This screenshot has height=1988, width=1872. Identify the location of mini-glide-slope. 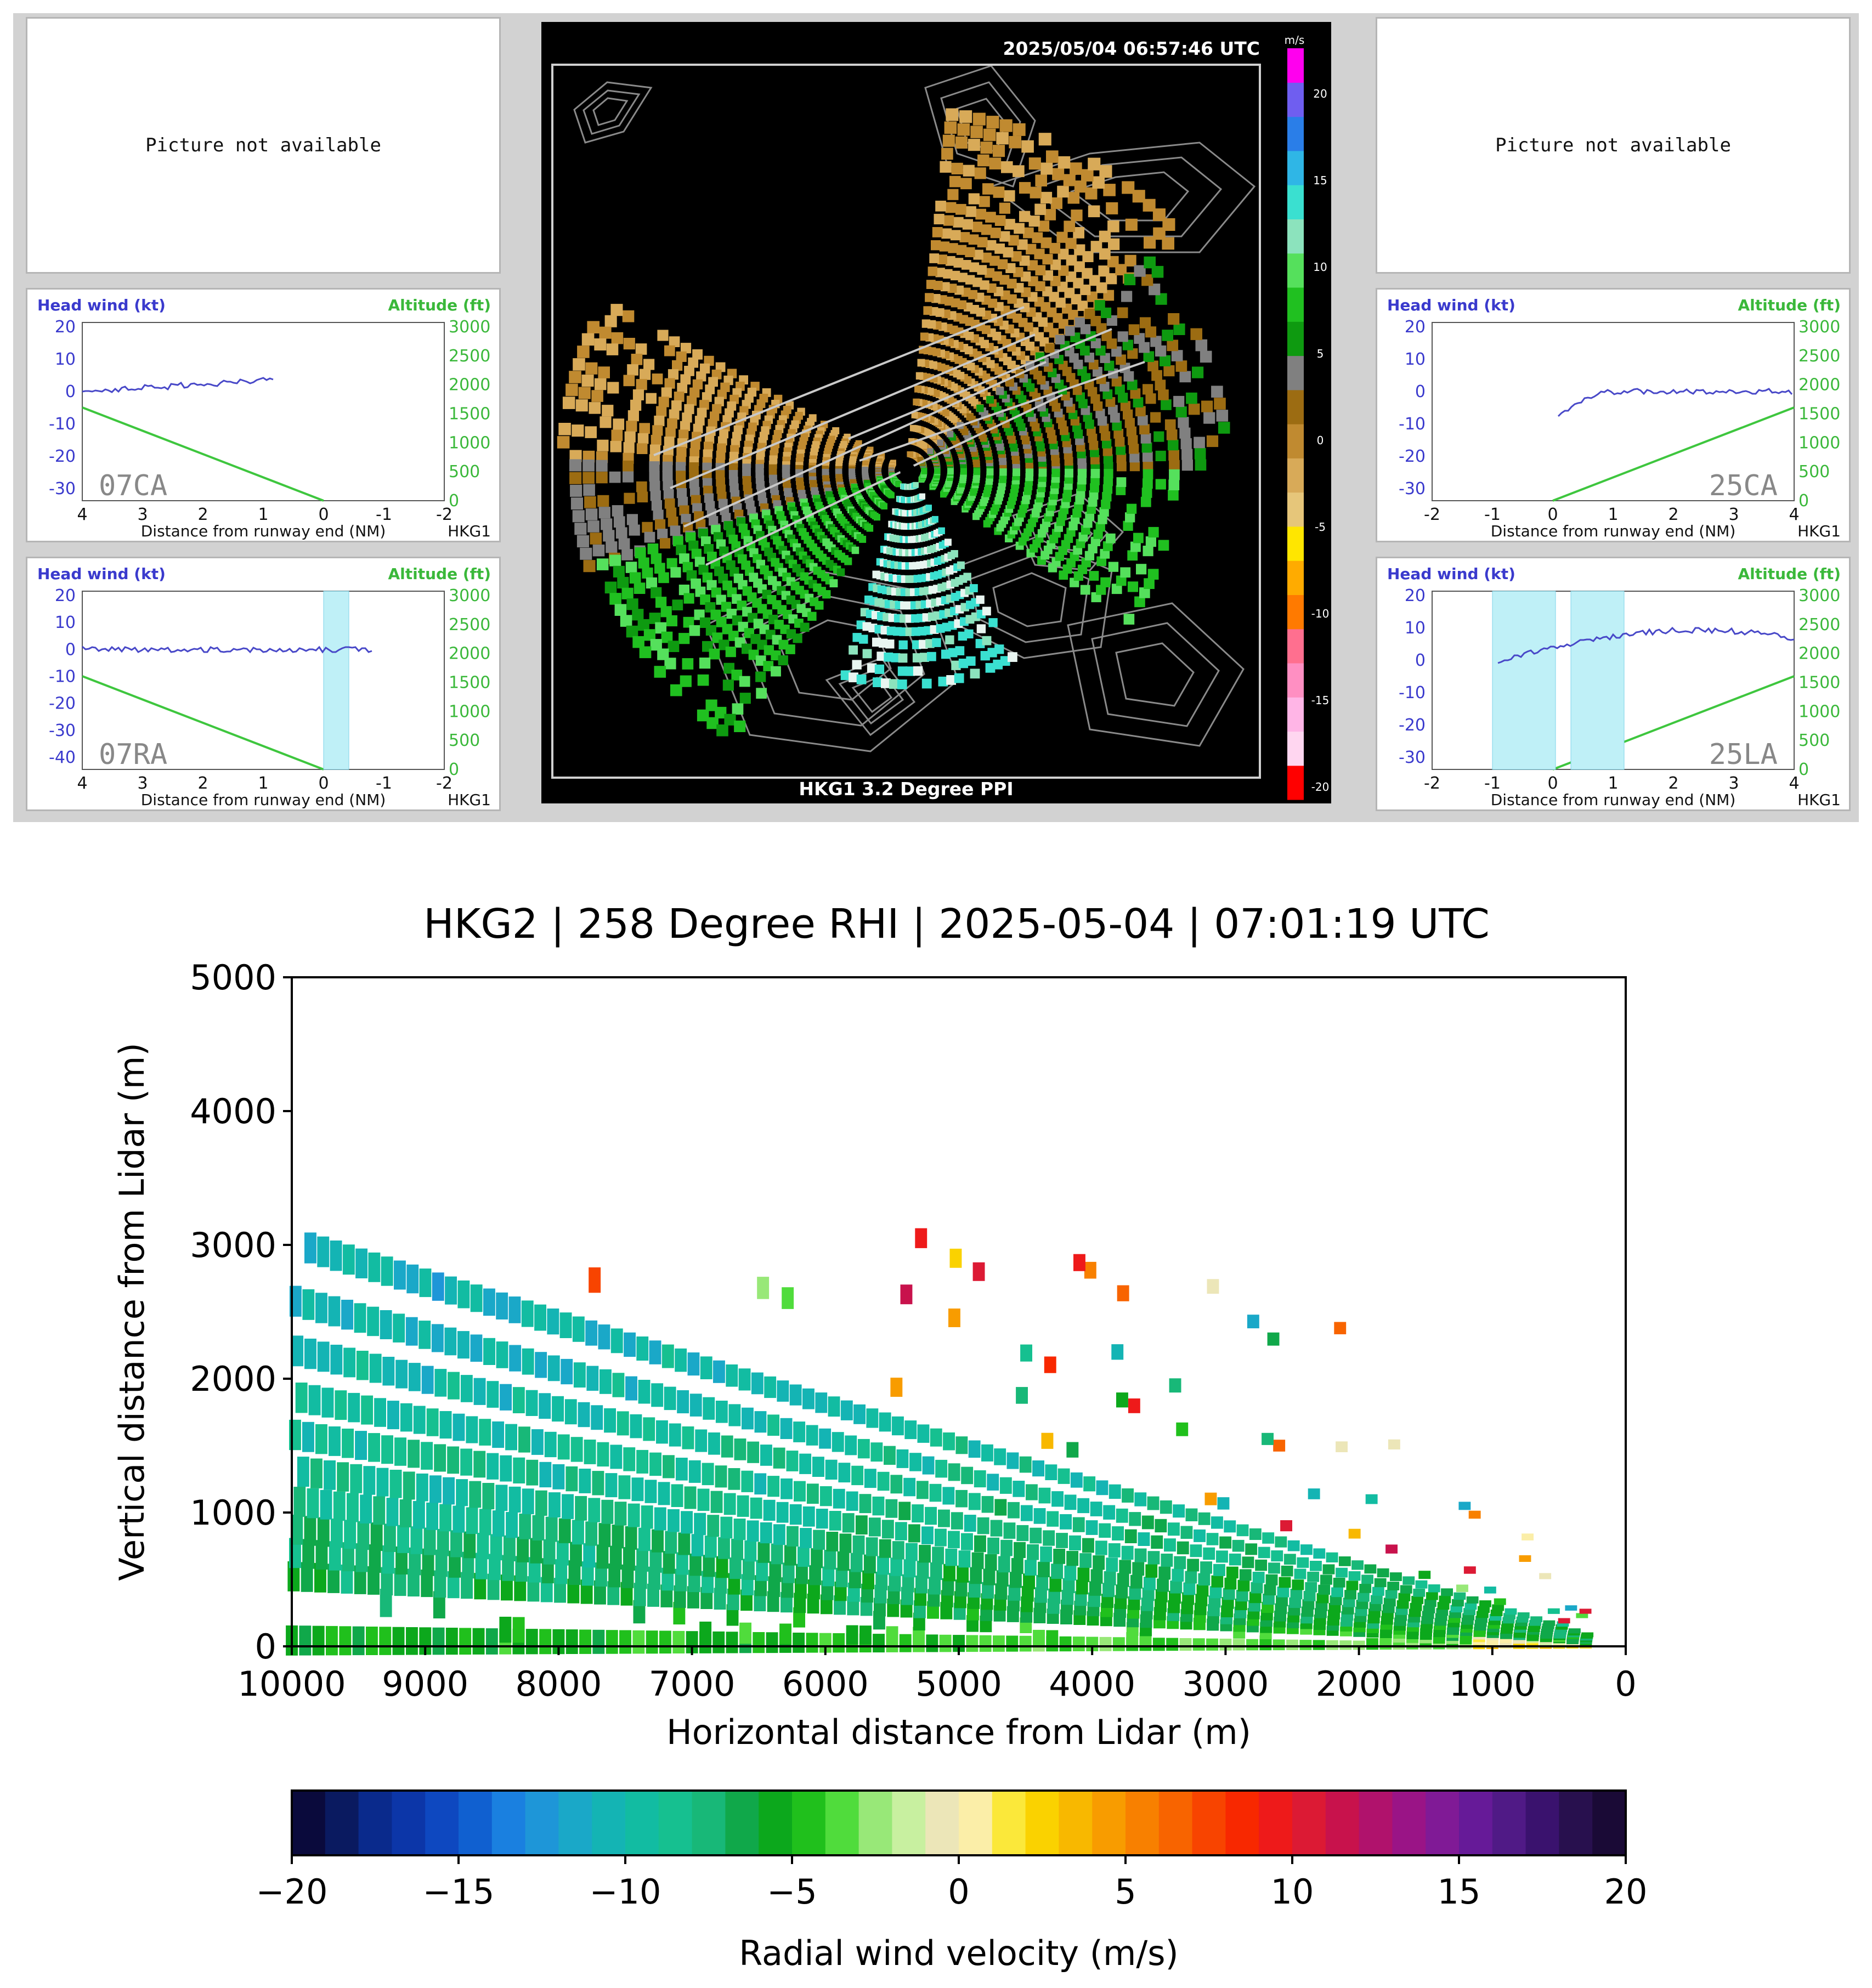
(1673, 454).